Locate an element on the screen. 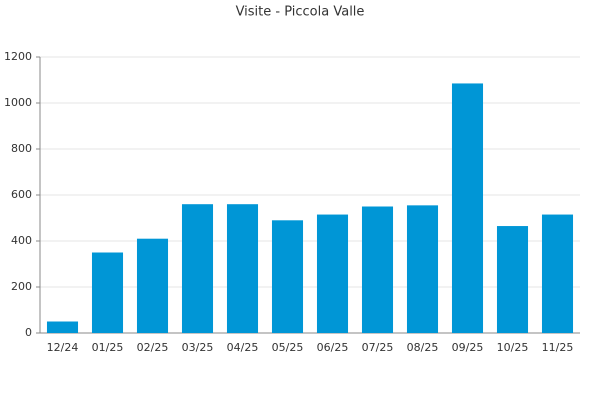 Image resolution: width=600 pixels, height=400 pixels. y-tick-label: 0 is located at coordinates (28, 332).